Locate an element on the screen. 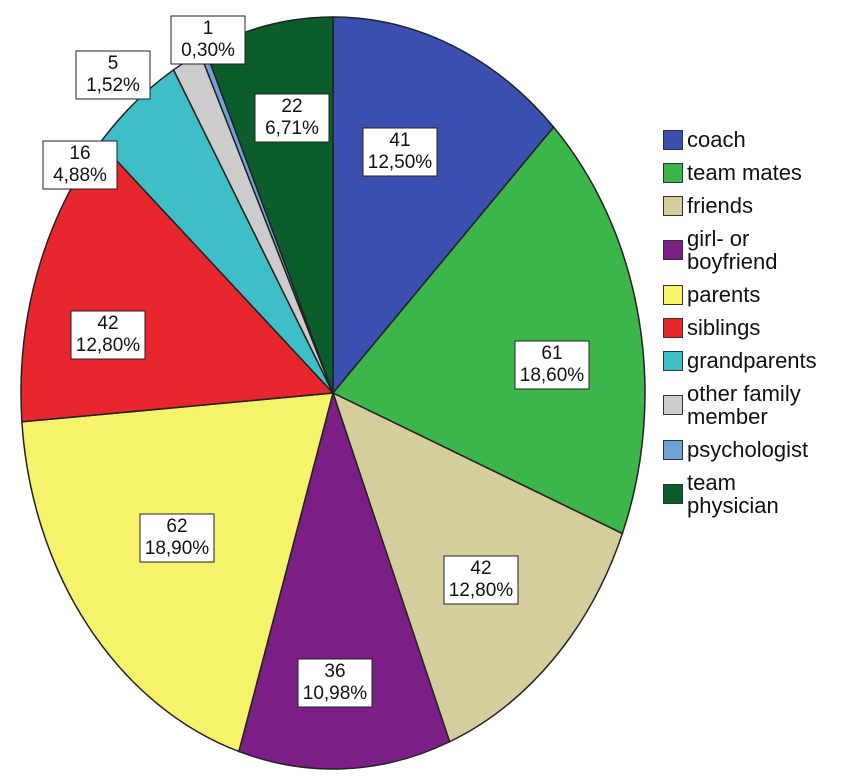  data-label-percent: 18,60% is located at coordinates (552, 375).